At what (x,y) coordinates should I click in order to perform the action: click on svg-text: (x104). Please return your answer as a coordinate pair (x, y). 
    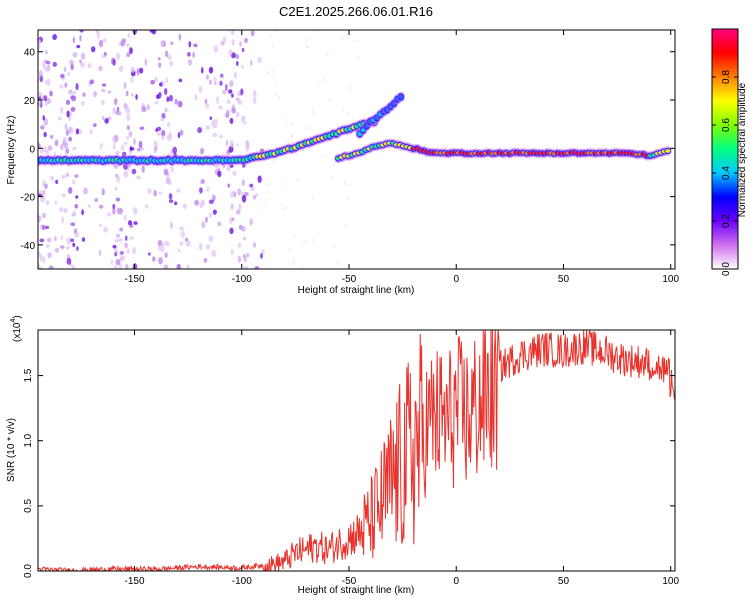
    Looking at the image, I should click on (16, 328).